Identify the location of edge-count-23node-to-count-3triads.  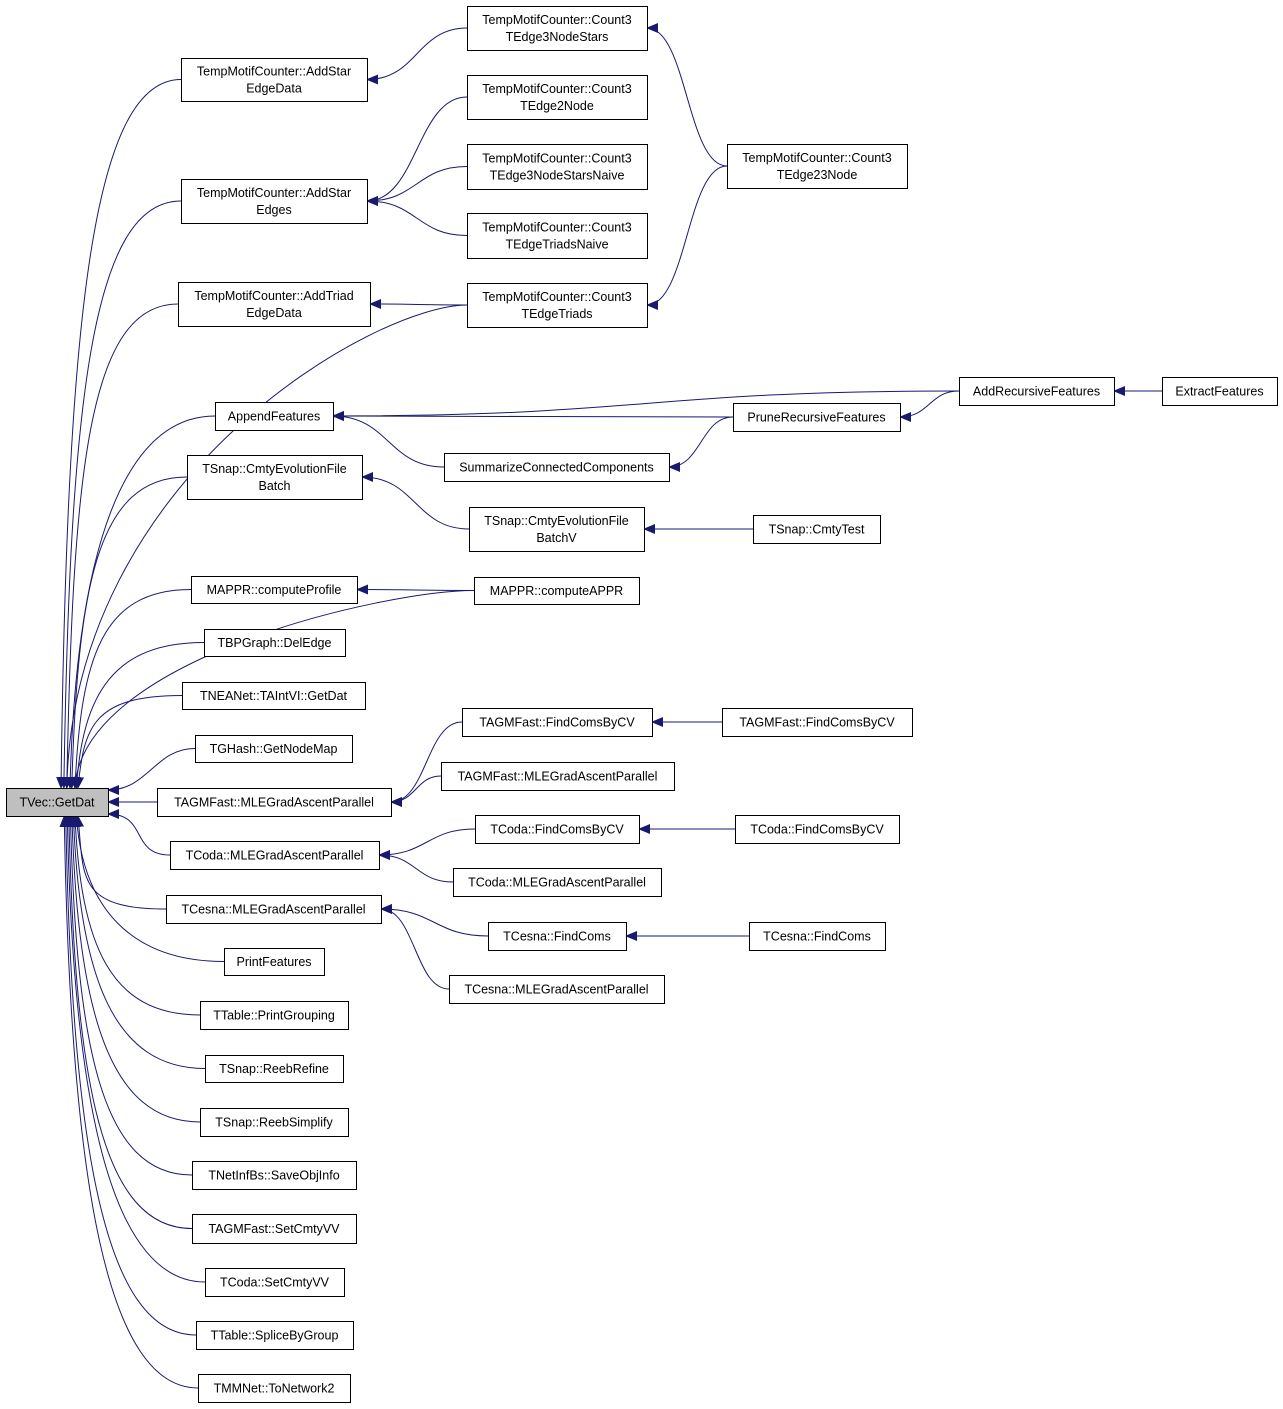
(687, 237).